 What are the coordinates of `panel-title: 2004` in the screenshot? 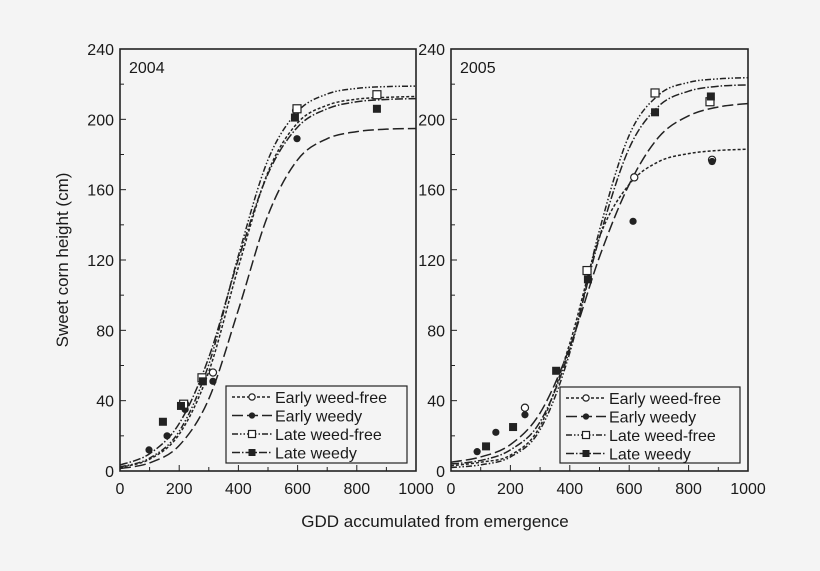 It's located at (147, 68).